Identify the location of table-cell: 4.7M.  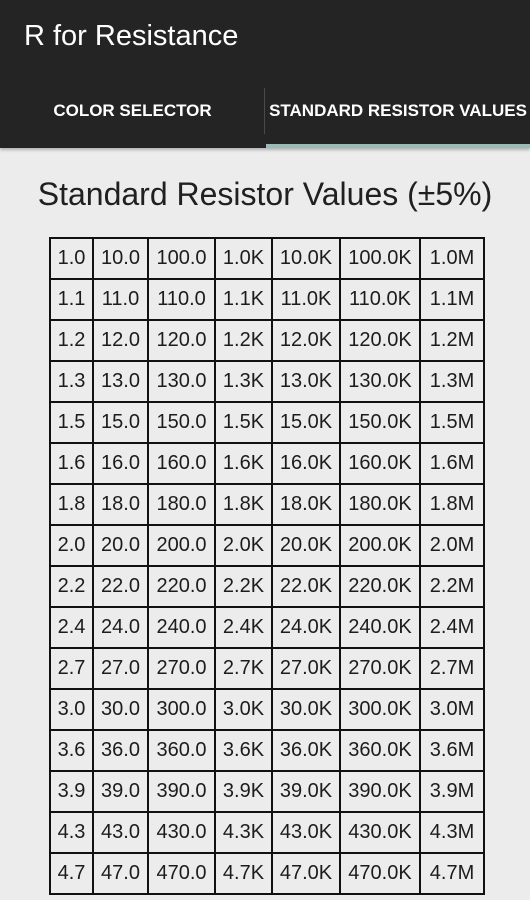
(452, 873).